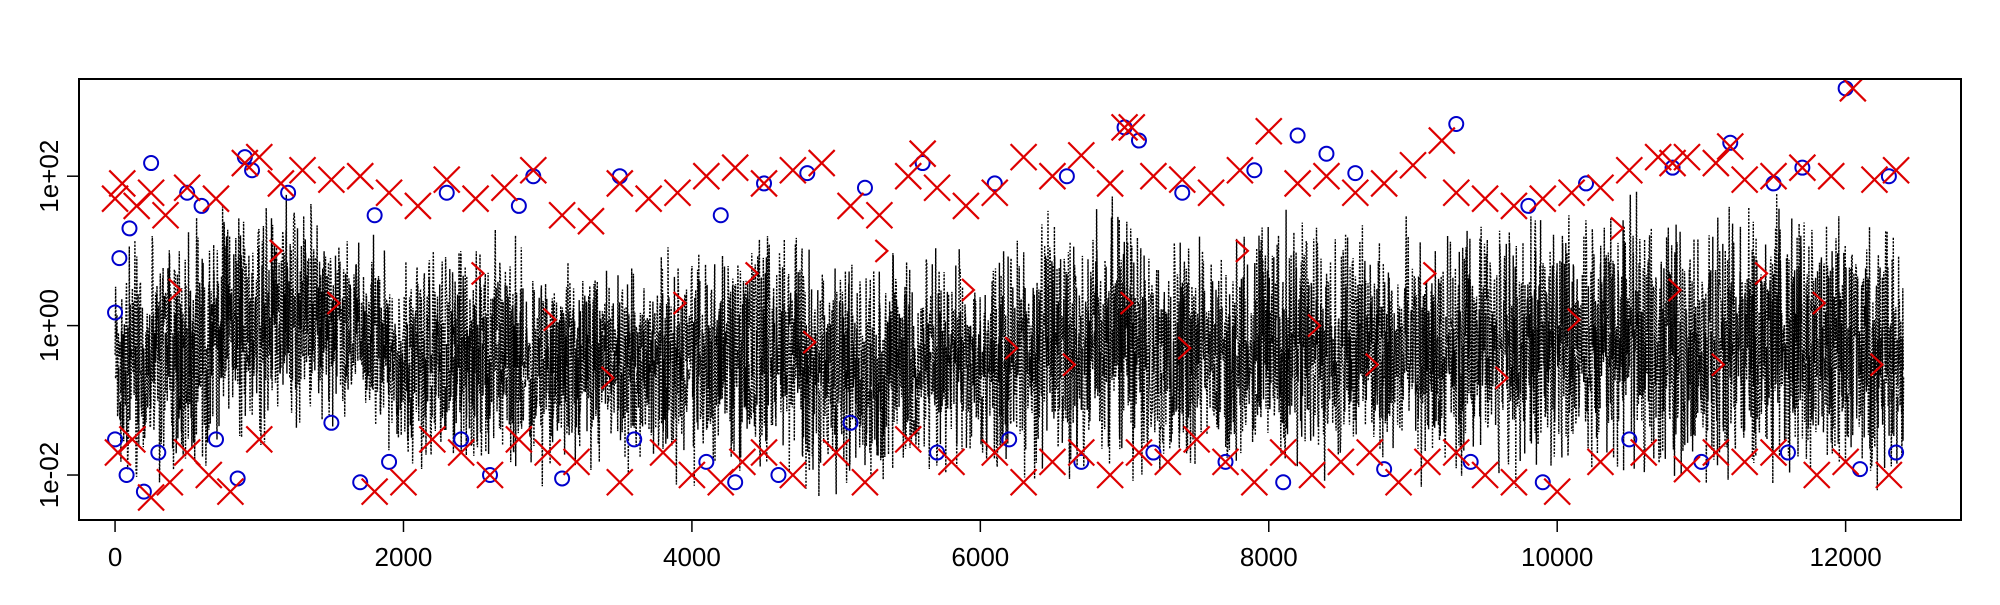 The height and width of the screenshot is (605, 2000). Describe the element at coordinates (1845, 557) in the screenshot. I see `x-tick-label: 12000` at that location.